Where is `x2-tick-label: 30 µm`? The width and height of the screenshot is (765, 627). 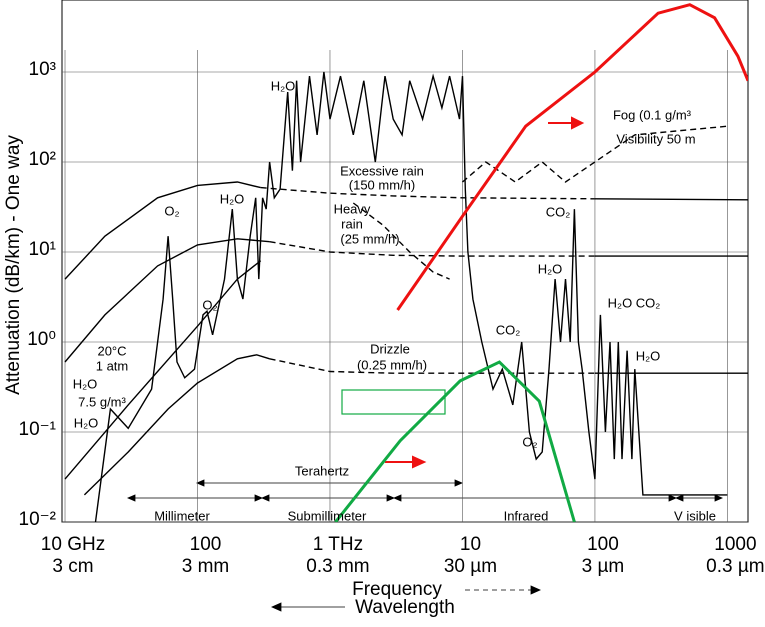 x2-tick-label: 30 µm is located at coordinates (470, 566).